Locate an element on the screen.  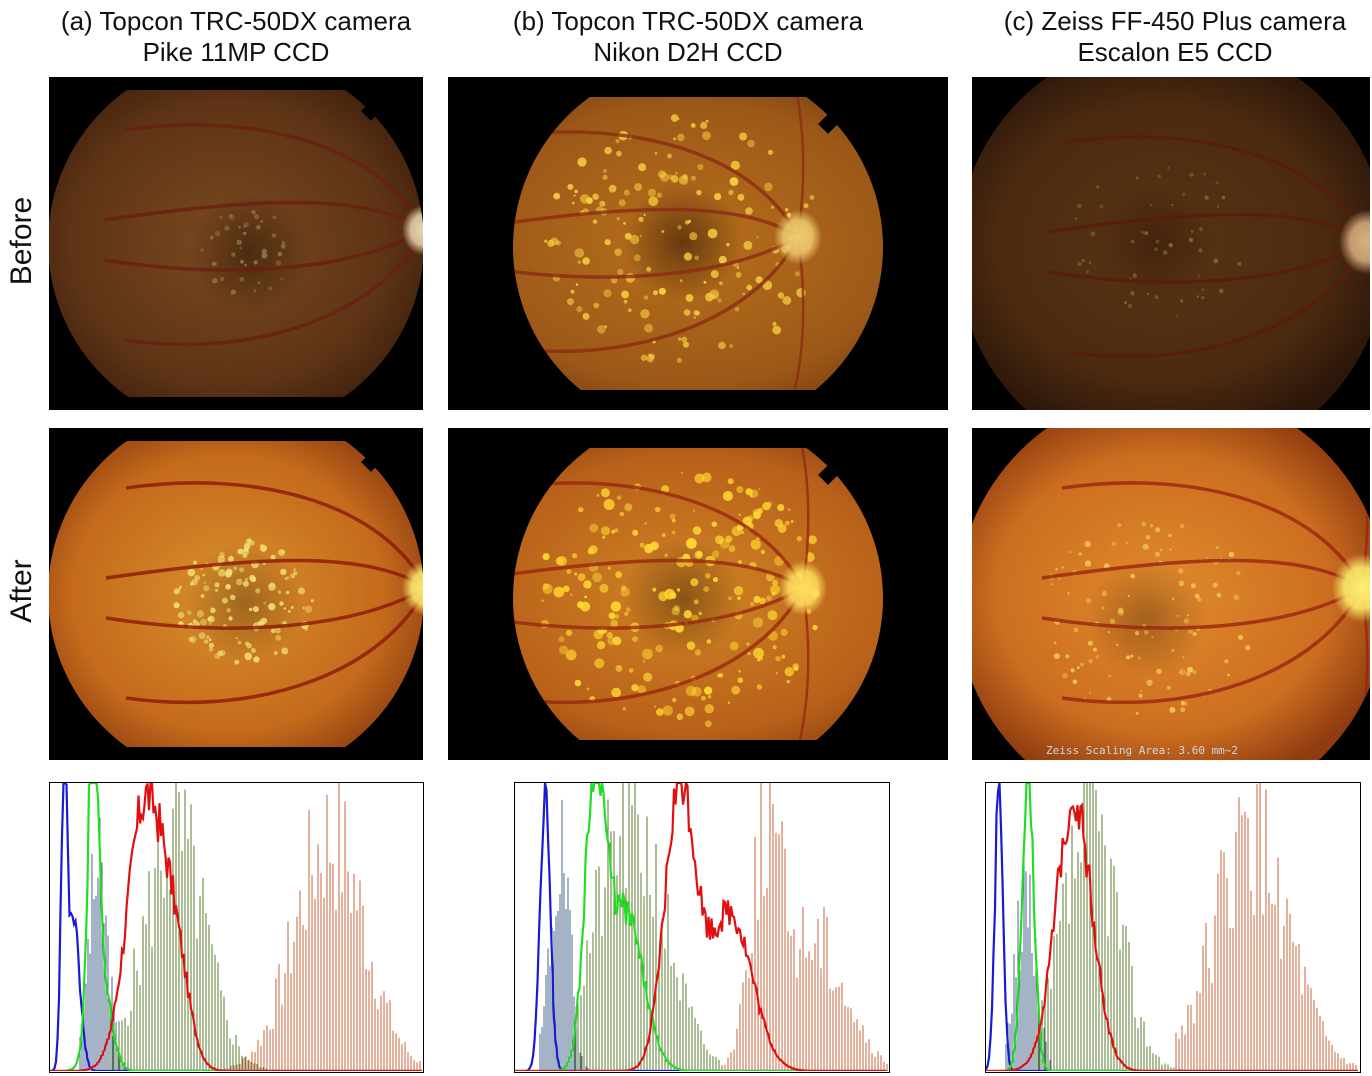
fundus-after-a is located at coordinates (236, 594).